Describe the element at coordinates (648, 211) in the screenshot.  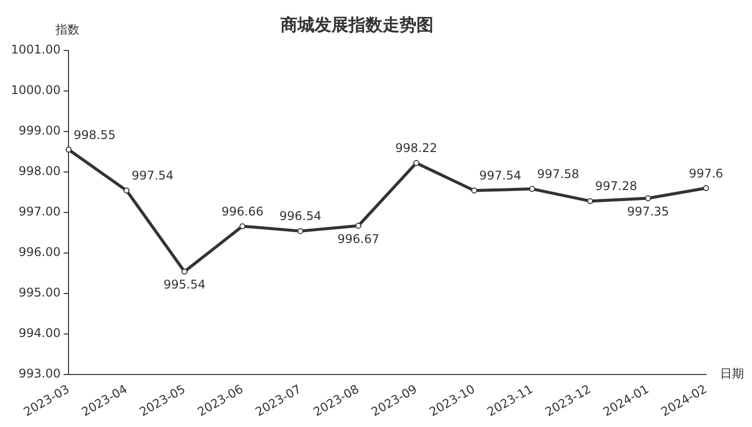
I see `data-label: 997.35` at that location.